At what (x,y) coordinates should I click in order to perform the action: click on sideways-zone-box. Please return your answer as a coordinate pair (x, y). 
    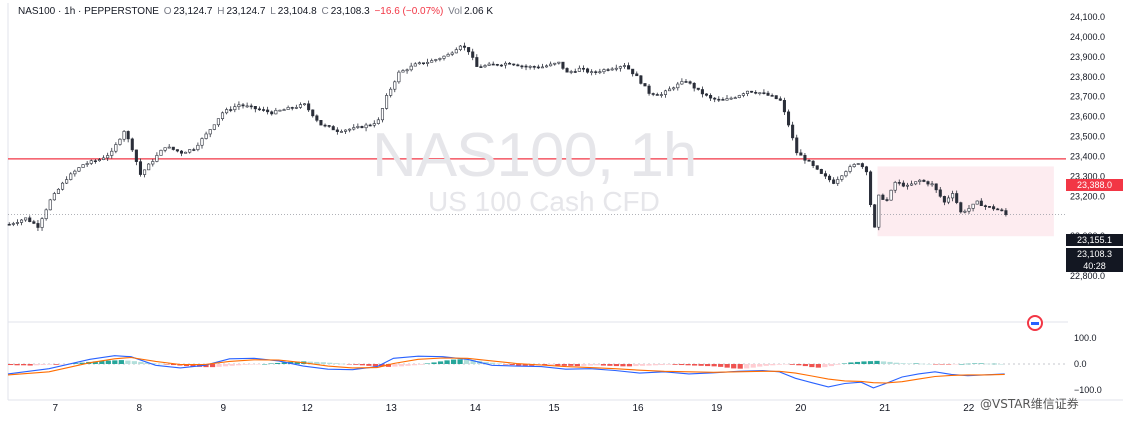
    Looking at the image, I should click on (965, 201).